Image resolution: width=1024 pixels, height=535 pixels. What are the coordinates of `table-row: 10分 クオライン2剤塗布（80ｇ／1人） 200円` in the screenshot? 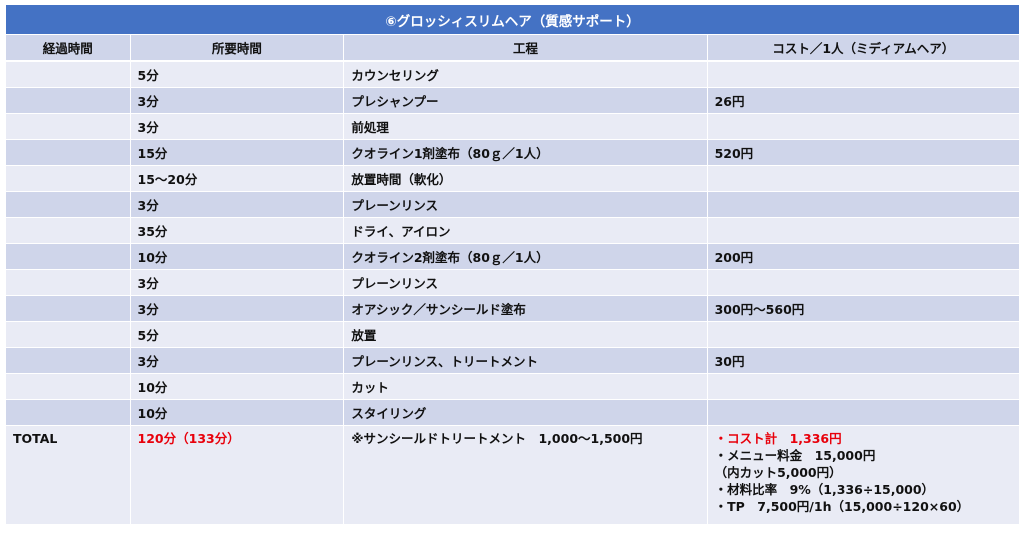 It's located at (513, 256).